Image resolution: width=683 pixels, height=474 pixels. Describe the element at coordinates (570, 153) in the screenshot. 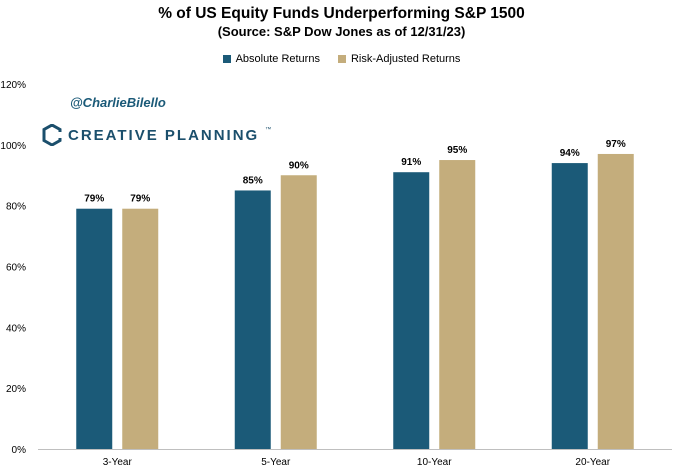

I see `data-label: 94%` at that location.